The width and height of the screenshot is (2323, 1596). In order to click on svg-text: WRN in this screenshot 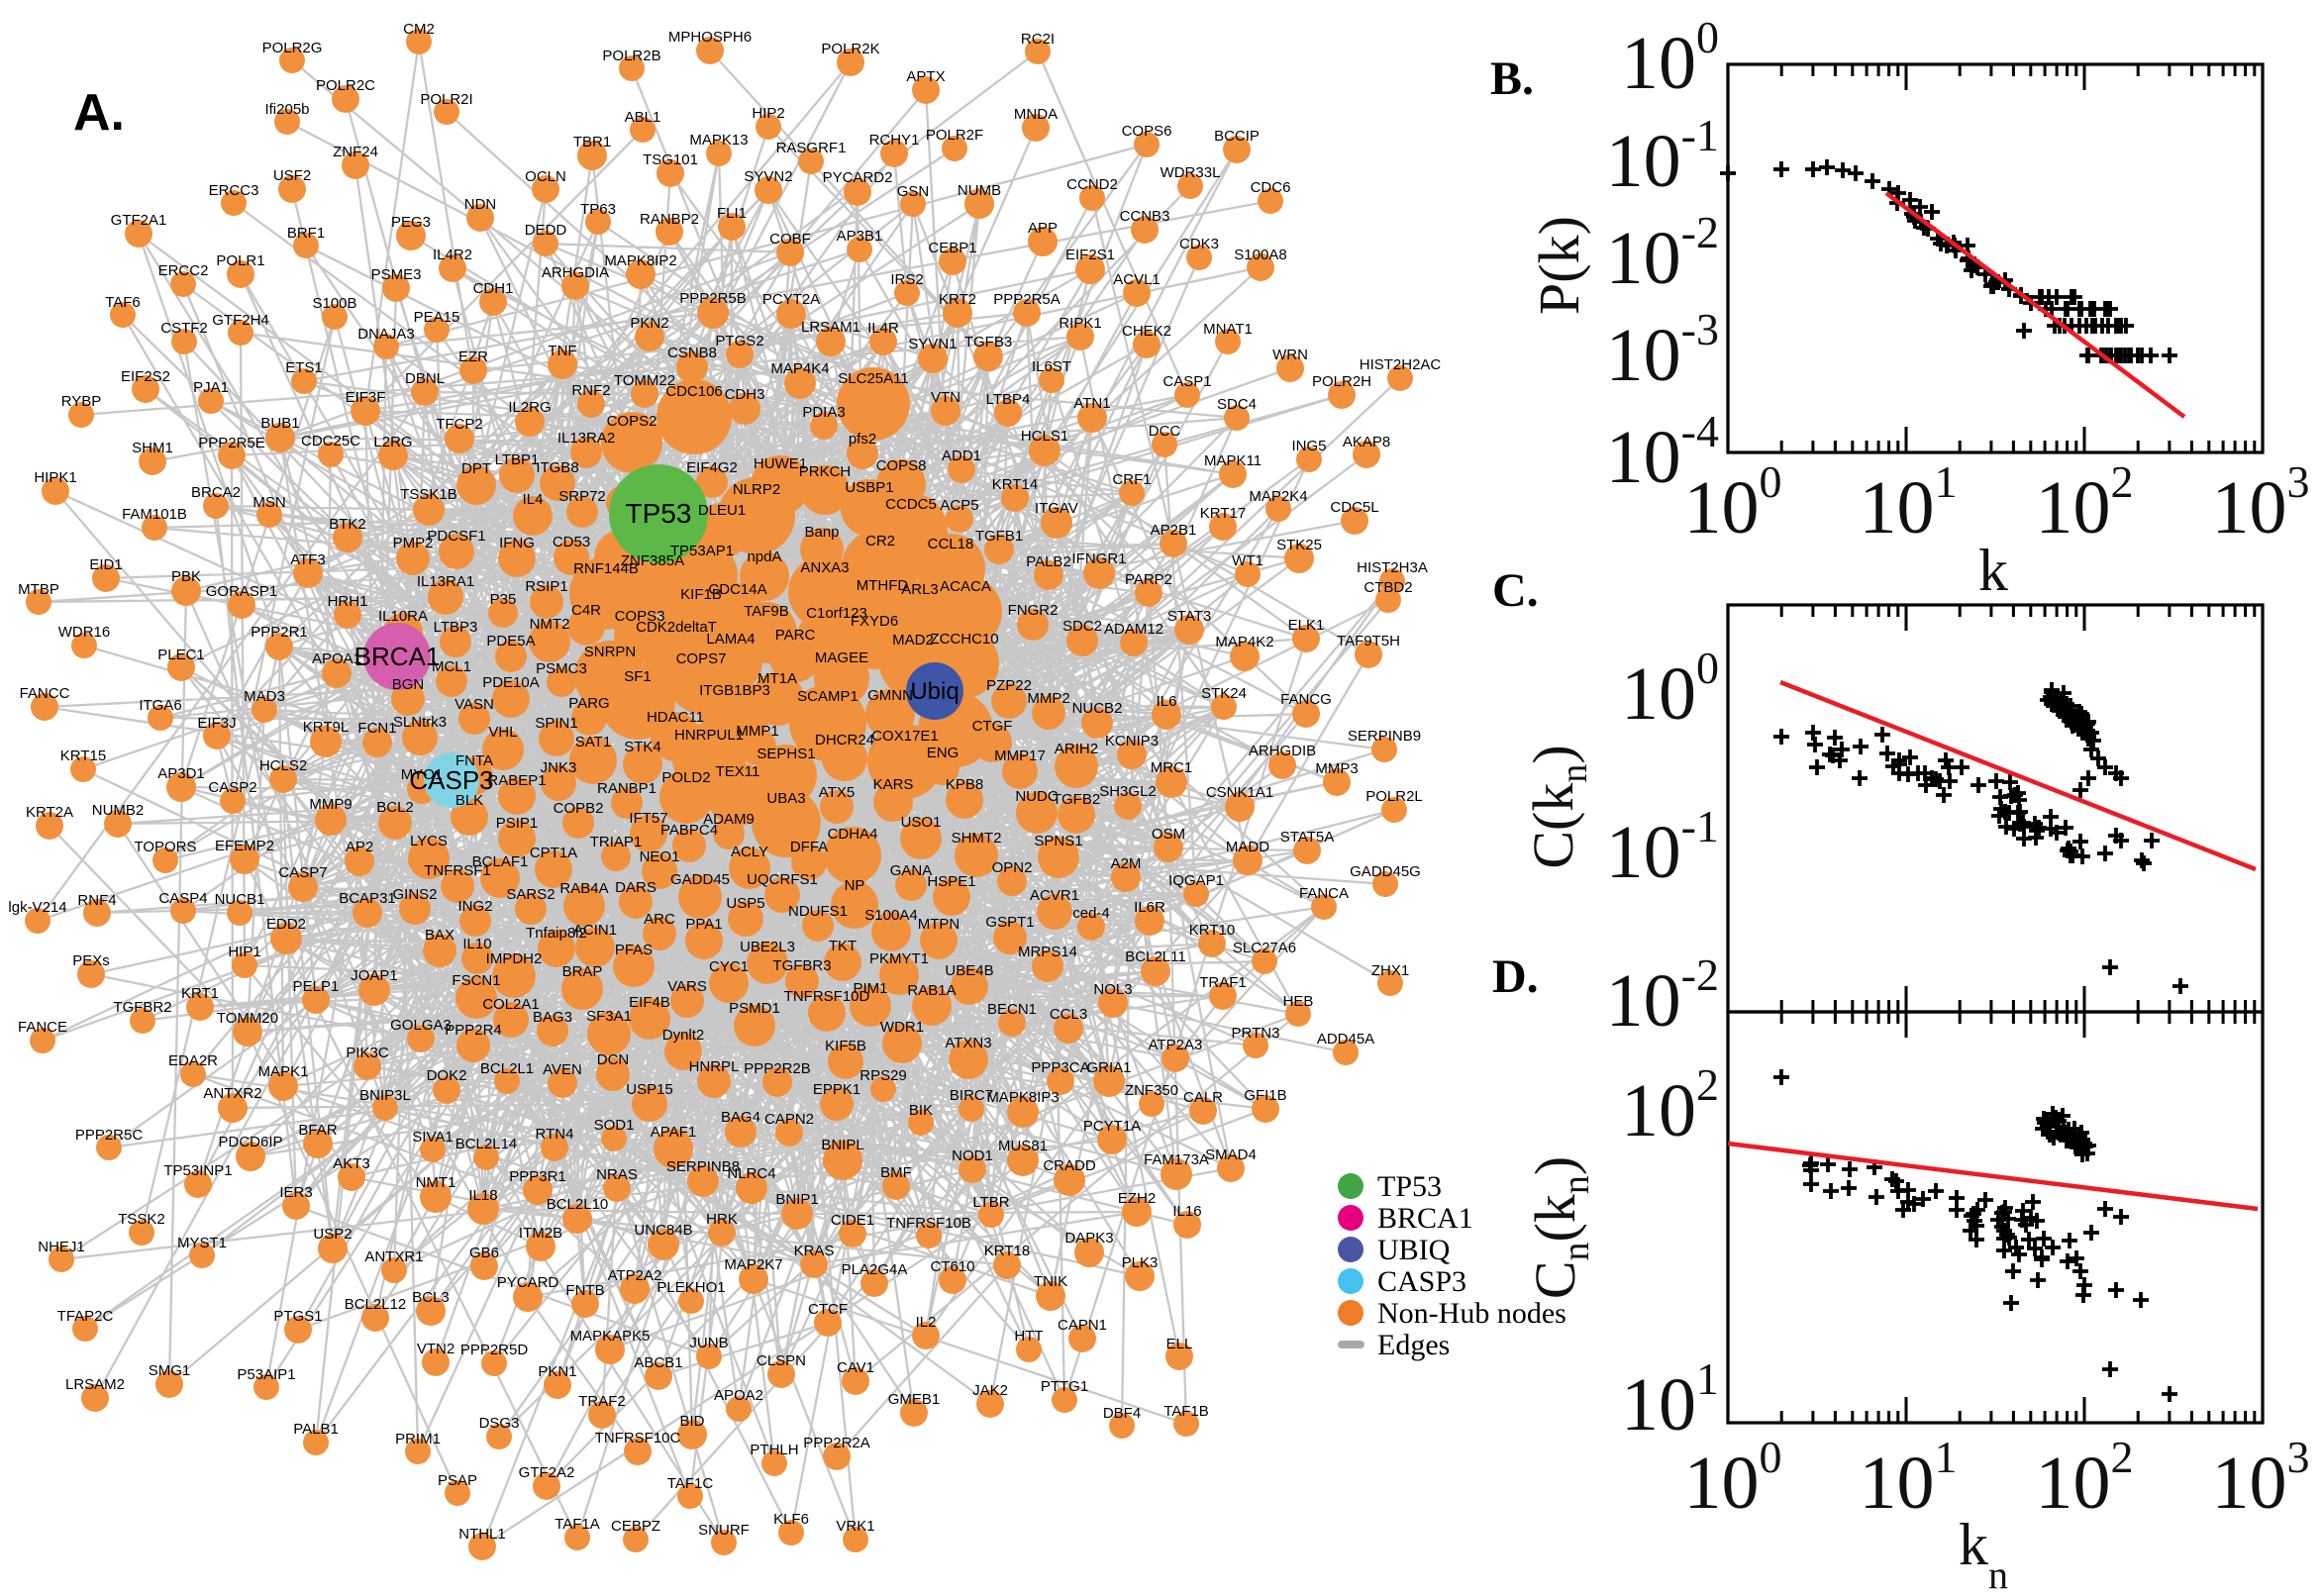, I will do `click(1290, 355)`.